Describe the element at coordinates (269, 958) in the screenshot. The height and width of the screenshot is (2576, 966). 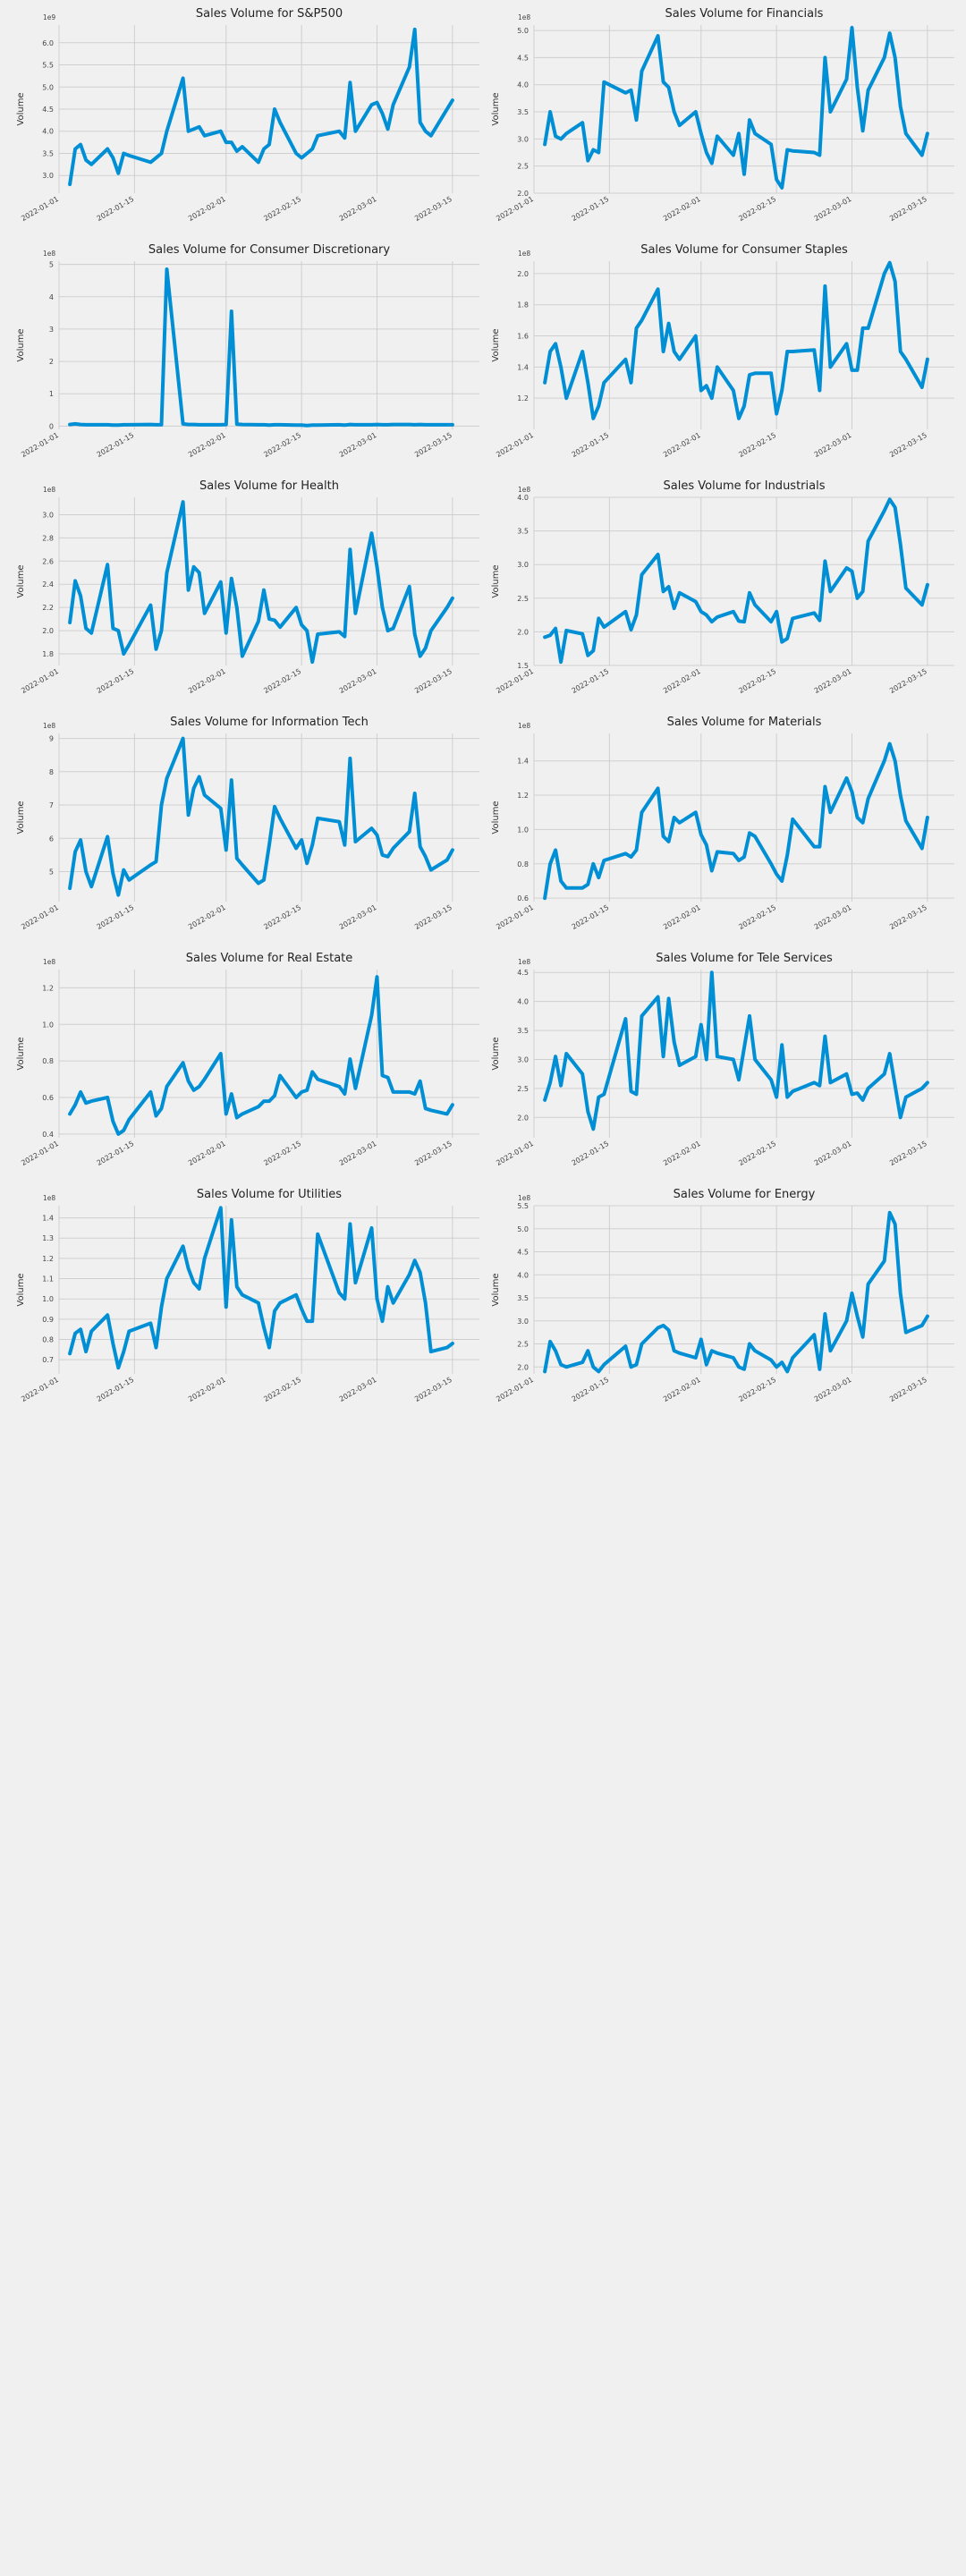
I see `chart-title: Sales Volume for Real Estate` at that location.